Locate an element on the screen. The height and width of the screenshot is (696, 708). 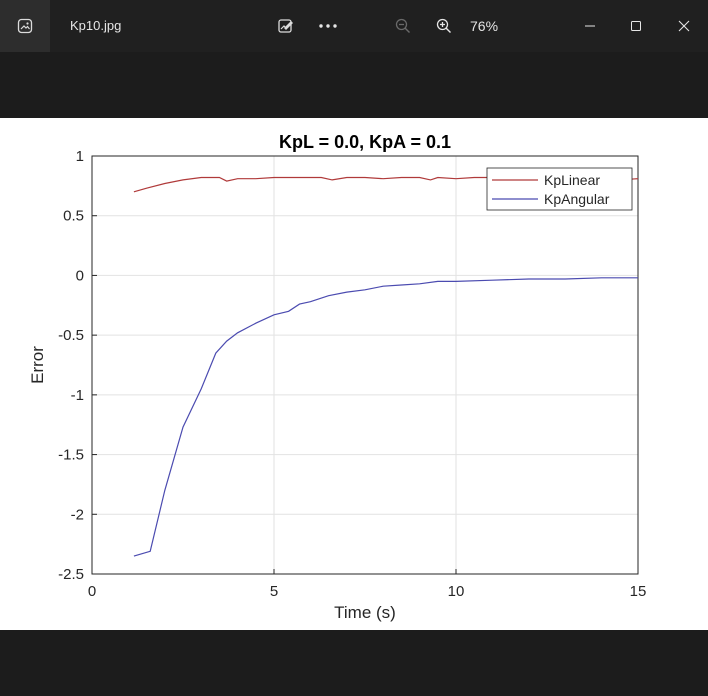
y-tick-label: 0.5 is located at coordinates (73, 216).